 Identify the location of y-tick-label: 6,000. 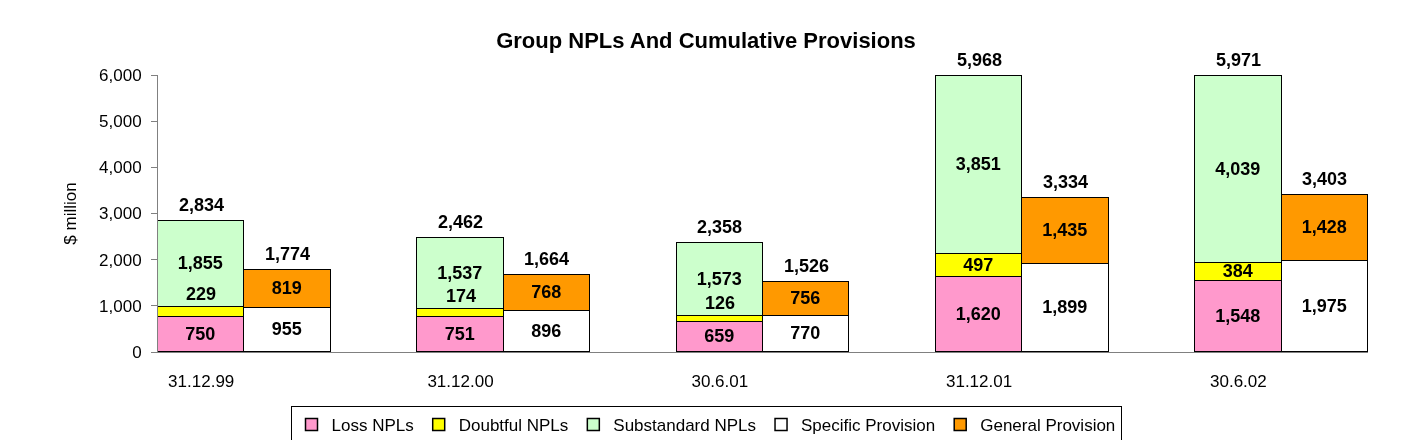
(120, 75).